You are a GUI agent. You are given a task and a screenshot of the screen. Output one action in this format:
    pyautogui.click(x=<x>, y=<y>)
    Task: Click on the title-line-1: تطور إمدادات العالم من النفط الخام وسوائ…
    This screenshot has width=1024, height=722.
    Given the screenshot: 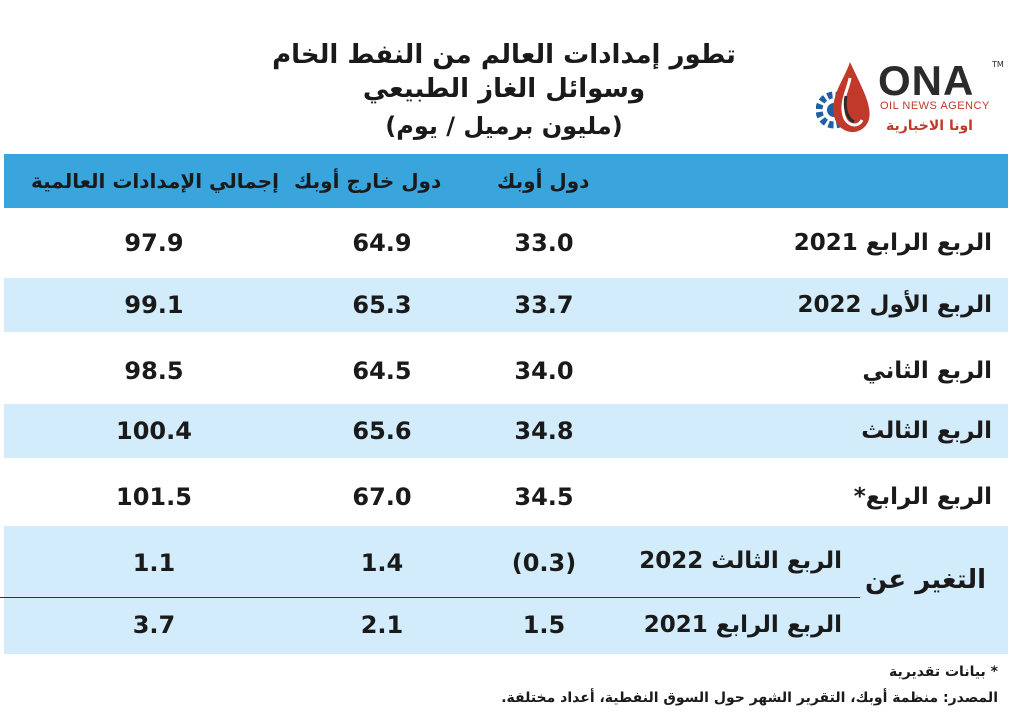 What is the action you would take?
    pyautogui.click(x=504, y=72)
    